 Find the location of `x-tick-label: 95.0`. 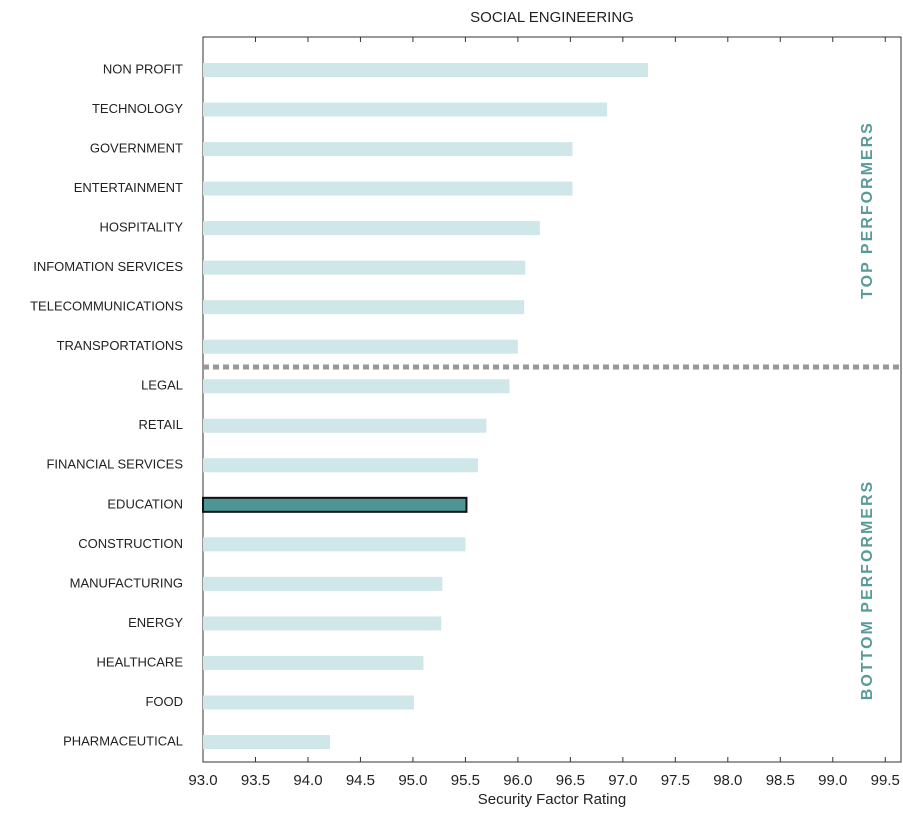

x-tick-label: 95.0 is located at coordinates (412, 780).